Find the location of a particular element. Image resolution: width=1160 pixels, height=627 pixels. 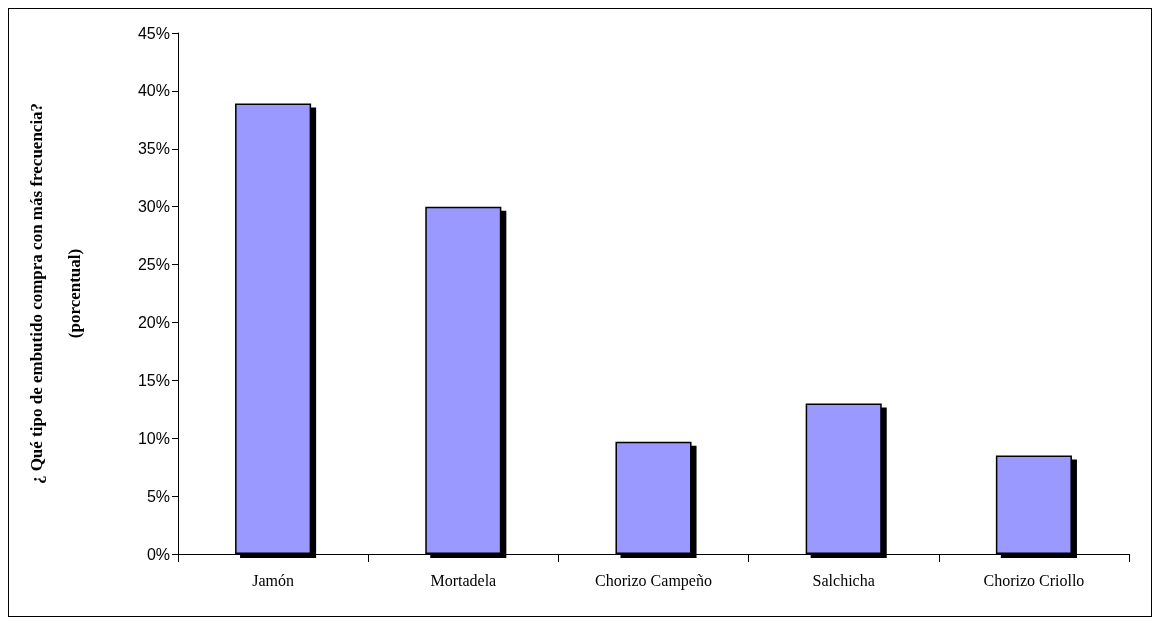

x-tick-label: Chorizo Campeño is located at coordinates (653, 580).